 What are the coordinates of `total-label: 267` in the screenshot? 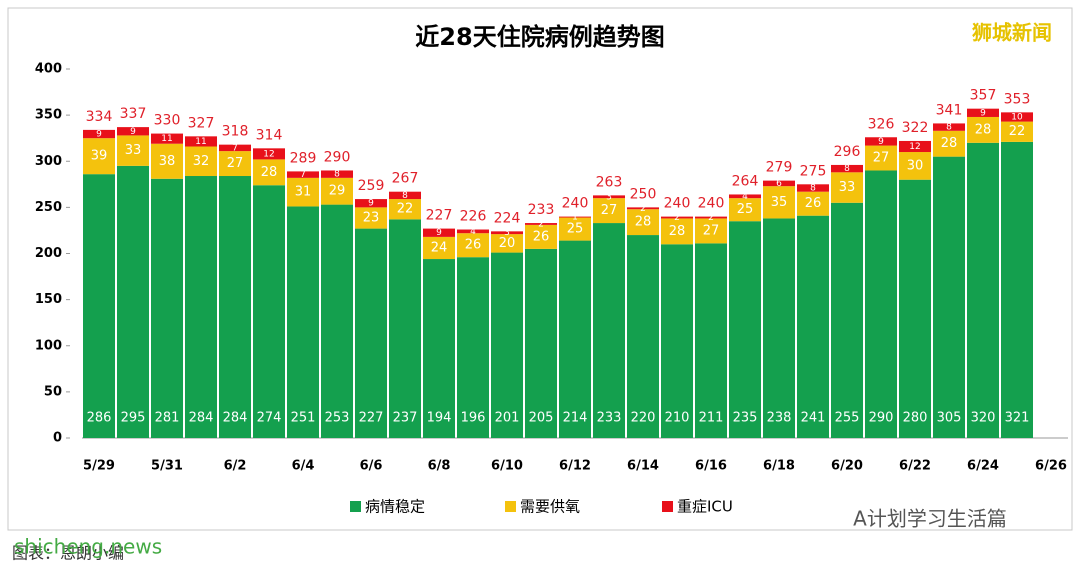 It's located at (405, 179).